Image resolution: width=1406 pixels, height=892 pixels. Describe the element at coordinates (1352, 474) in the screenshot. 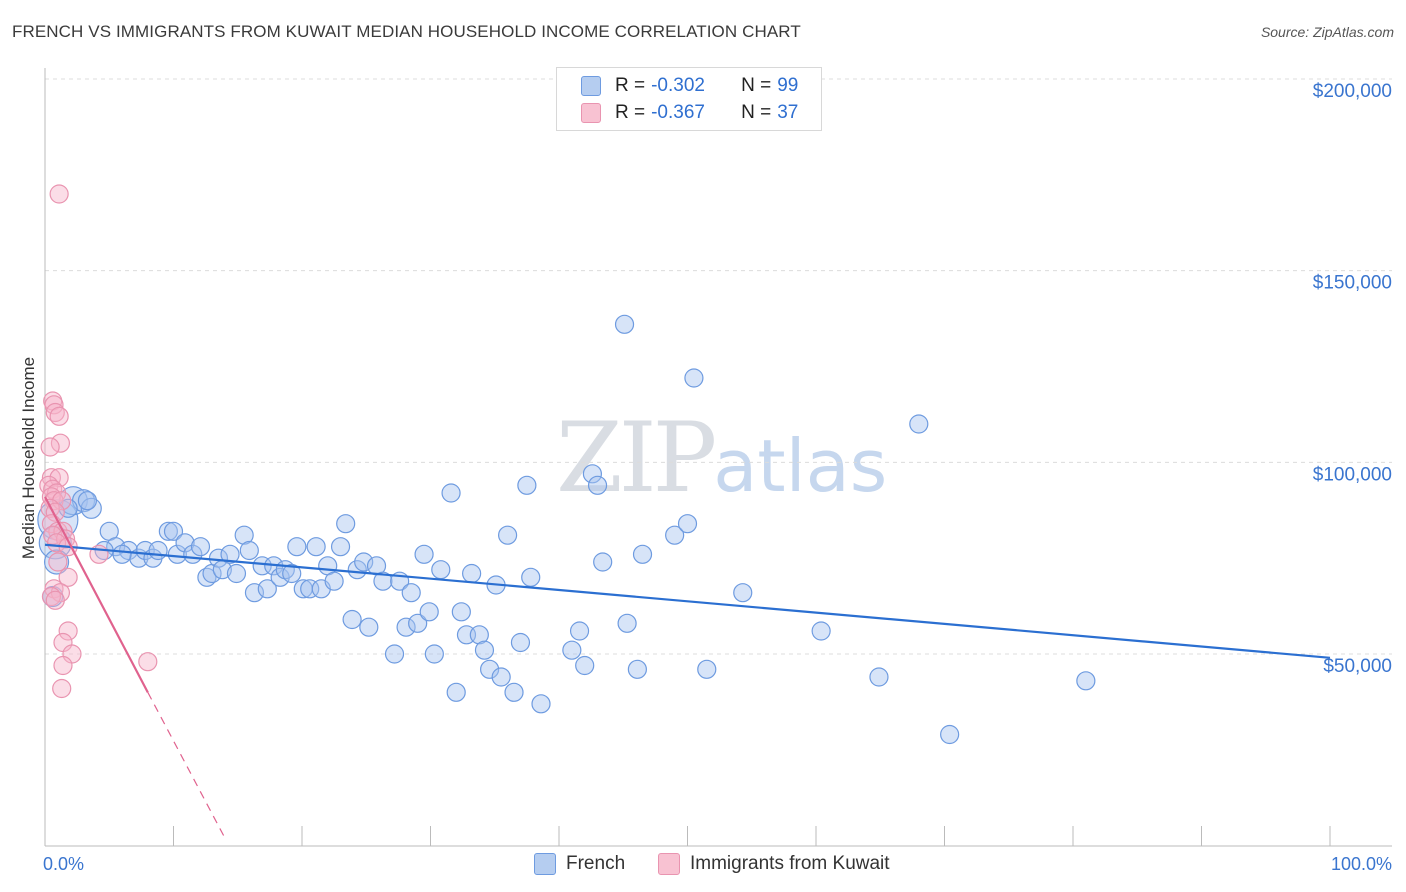

I see `y-tick-label: $100,000` at that location.